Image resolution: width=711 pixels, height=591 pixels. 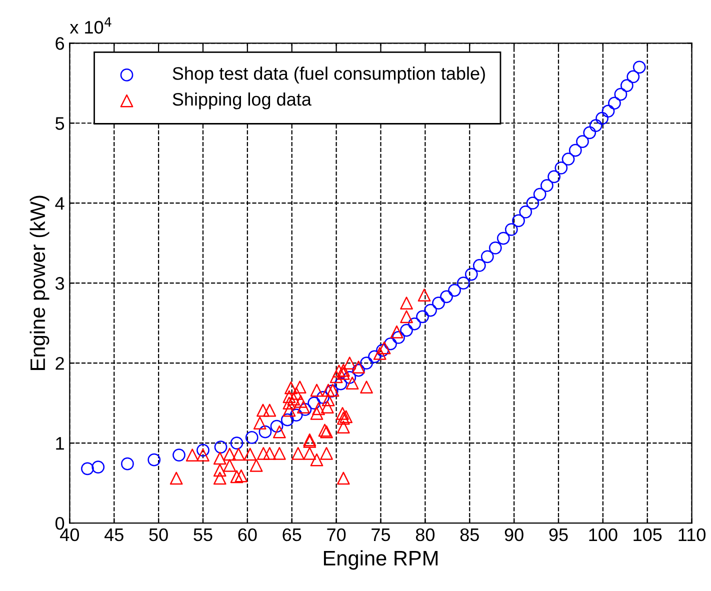 I want to click on y-tick-label: 5, so click(x=60, y=123).